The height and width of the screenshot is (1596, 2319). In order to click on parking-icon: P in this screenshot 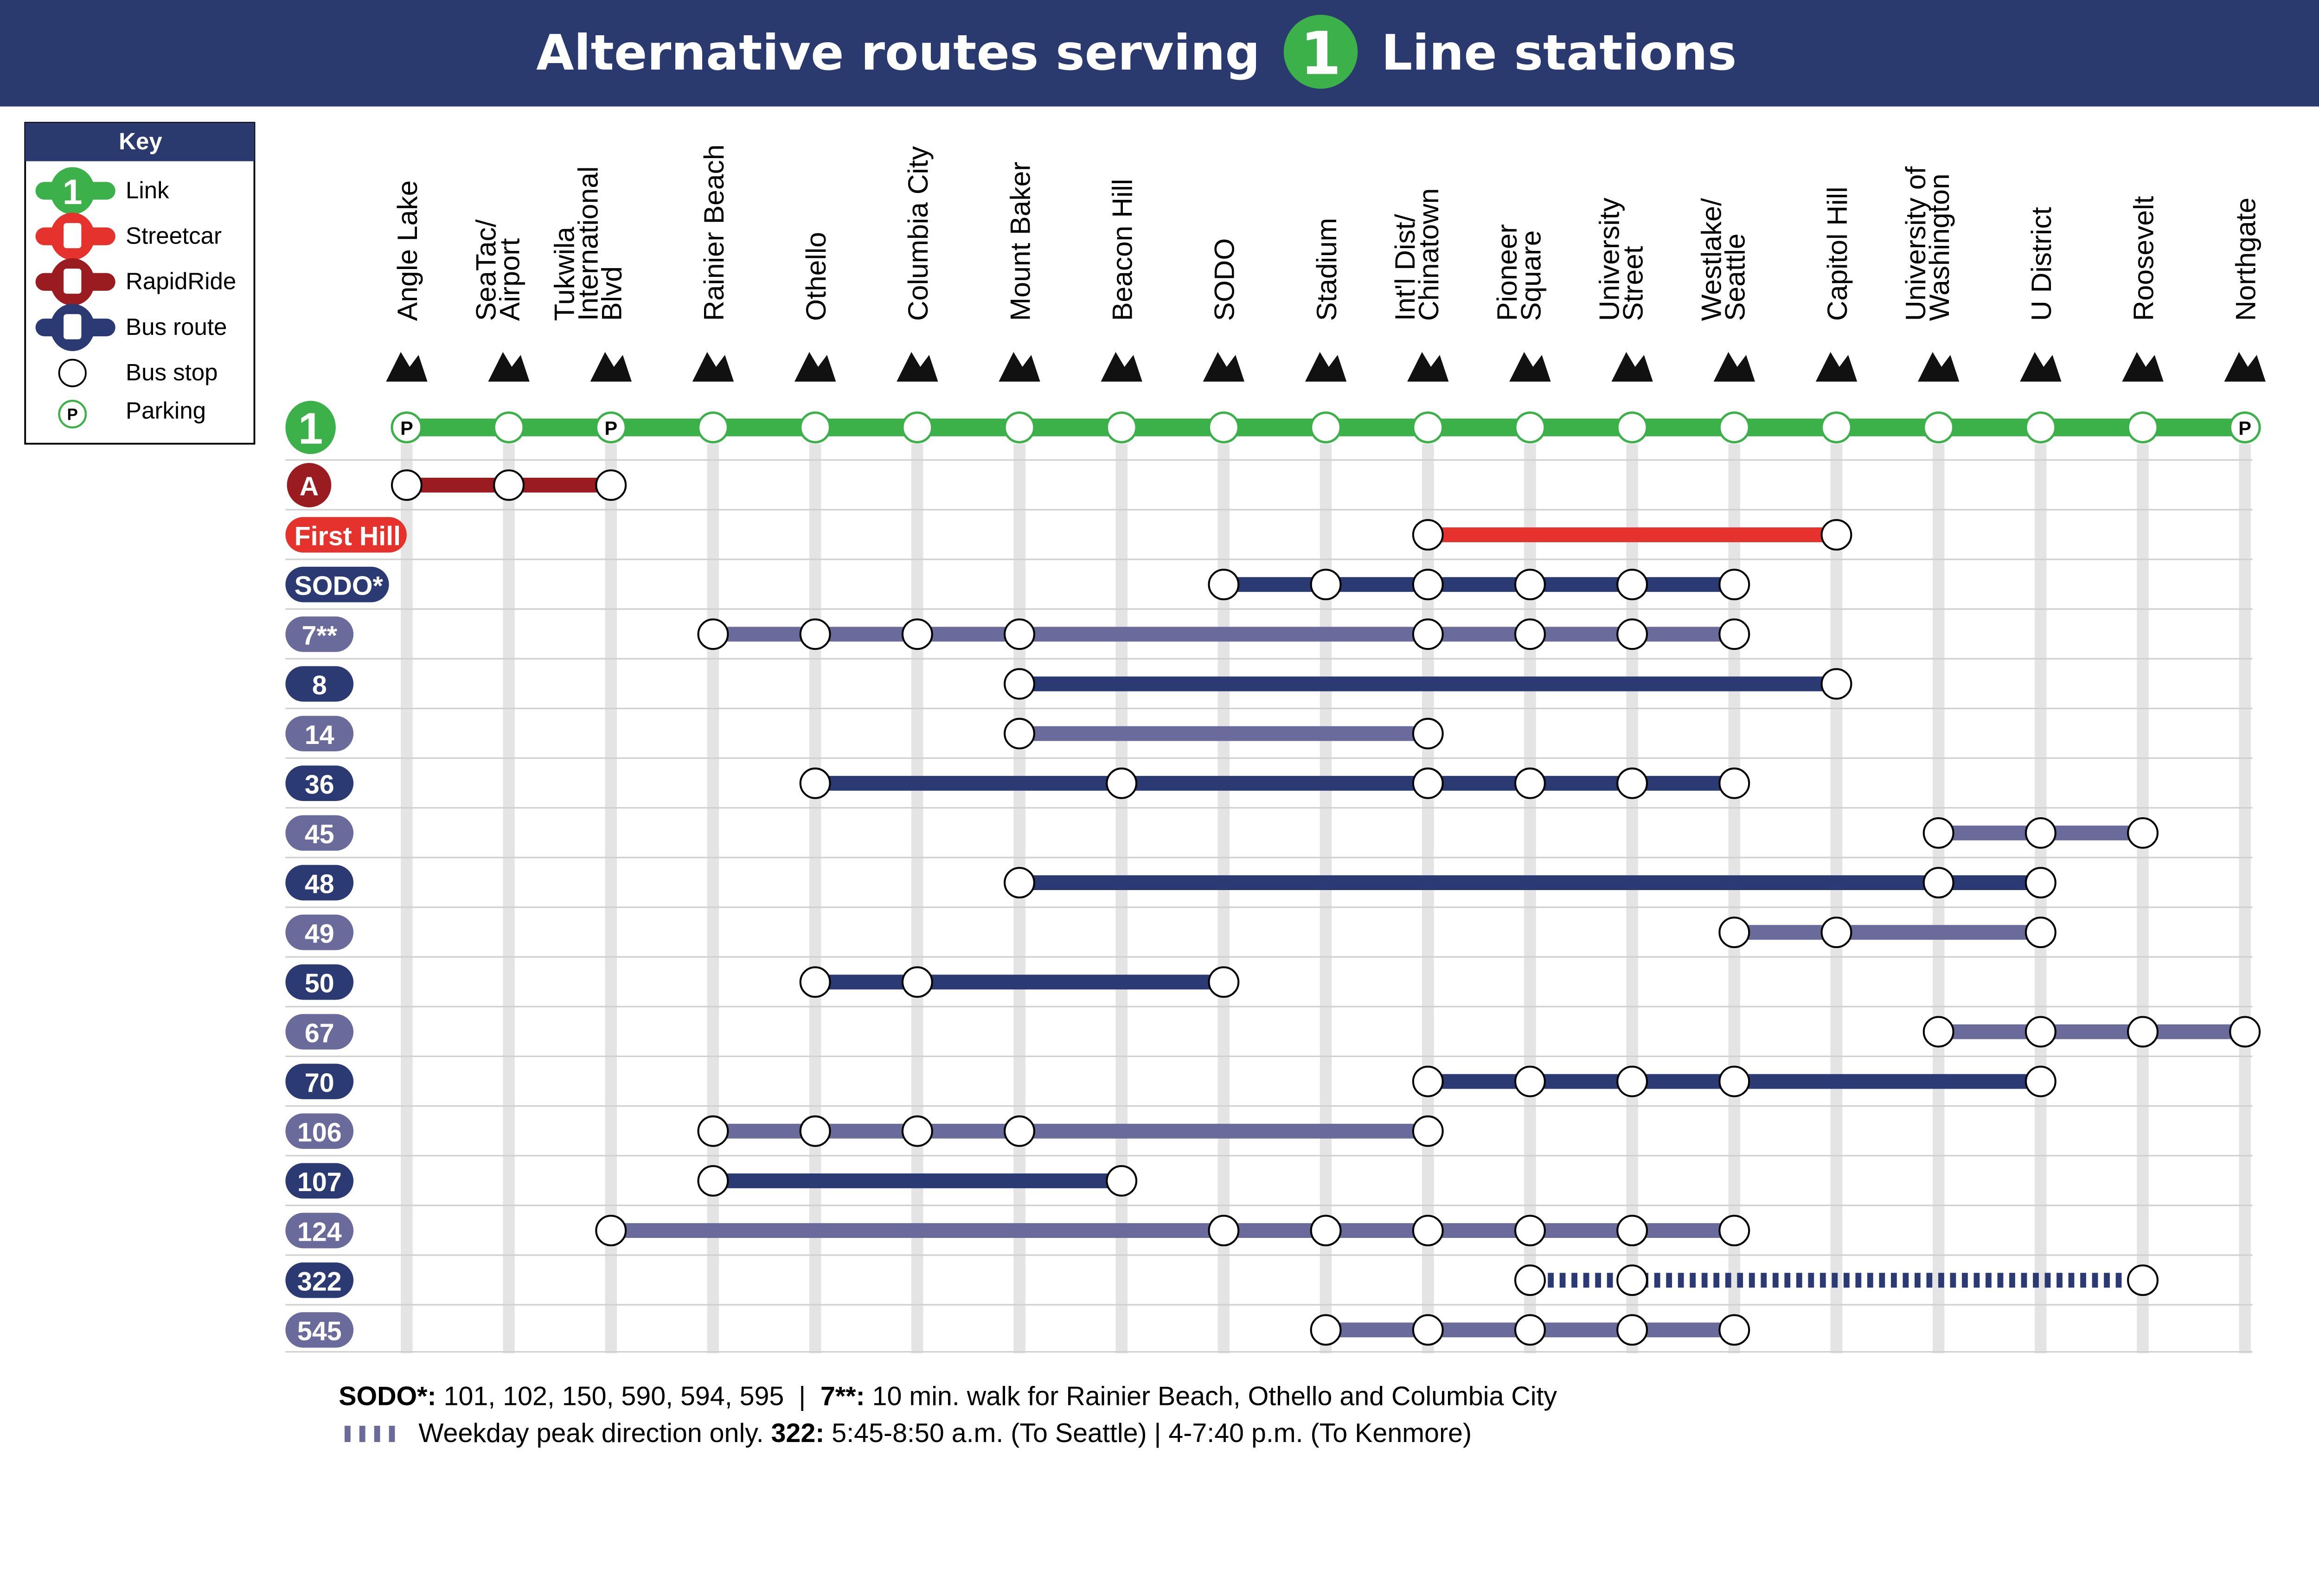, I will do `click(610, 428)`.